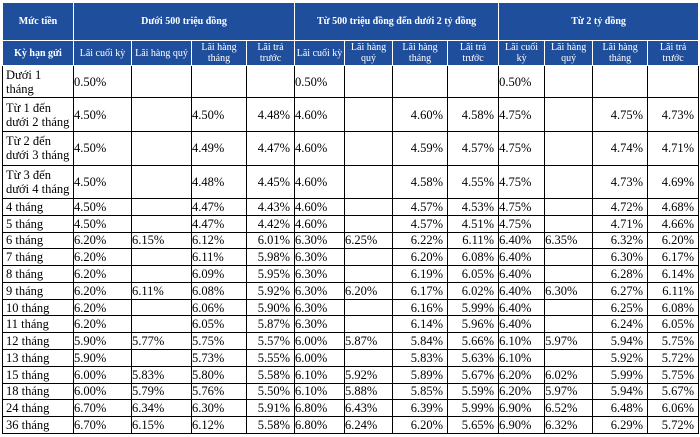  What do you see at coordinates (620, 341) in the screenshot?
I see `rate-cell: 5.94%` at bounding box center [620, 341].